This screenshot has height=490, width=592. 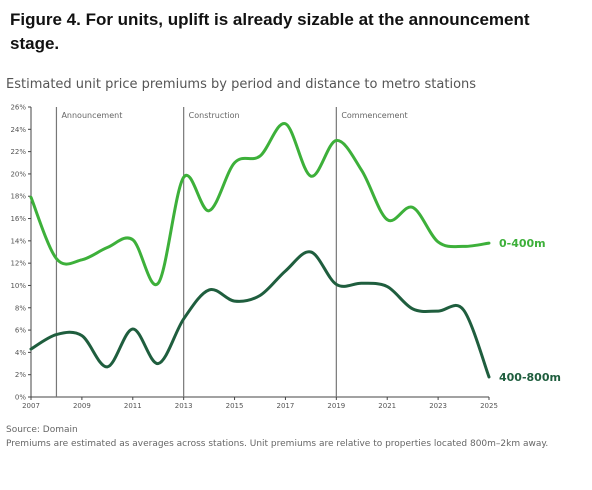 I want to click on x-tick-label: 2021, so click(x=387, y=406).